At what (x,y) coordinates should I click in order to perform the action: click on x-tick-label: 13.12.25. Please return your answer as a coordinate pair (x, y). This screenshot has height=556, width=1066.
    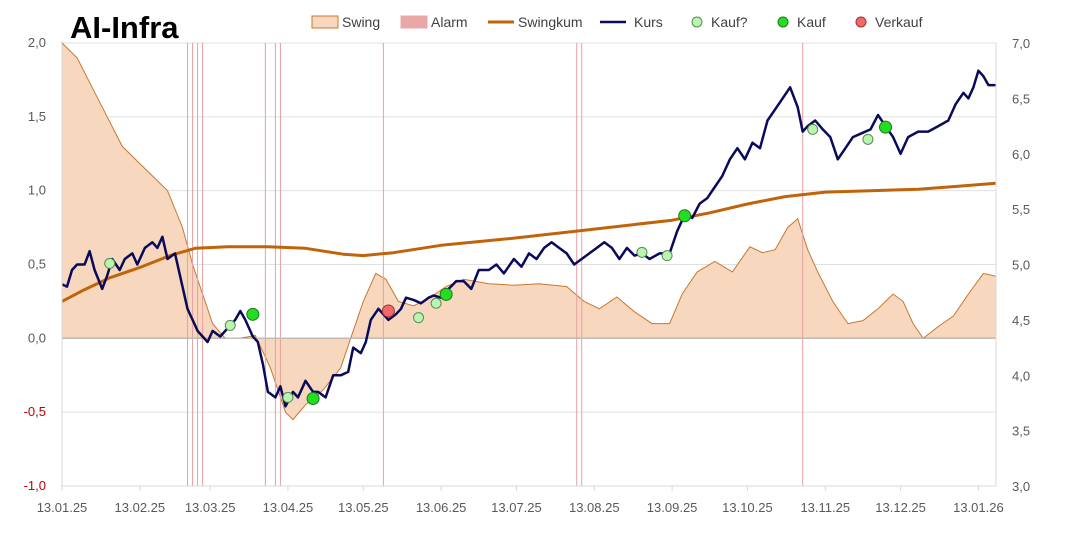
    Looking at the image, I should click on (900, 507).